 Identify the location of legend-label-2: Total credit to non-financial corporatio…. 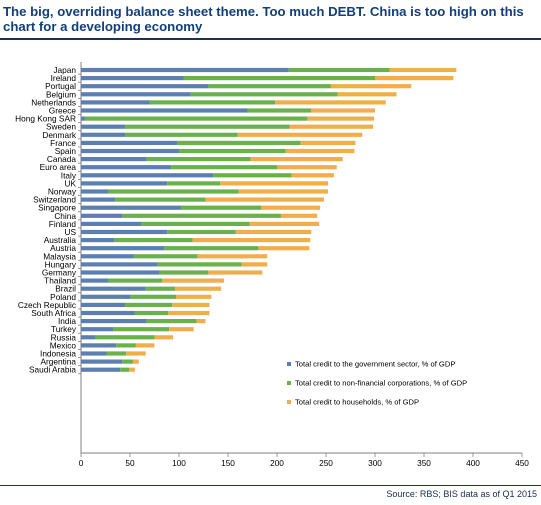
(381, 383).